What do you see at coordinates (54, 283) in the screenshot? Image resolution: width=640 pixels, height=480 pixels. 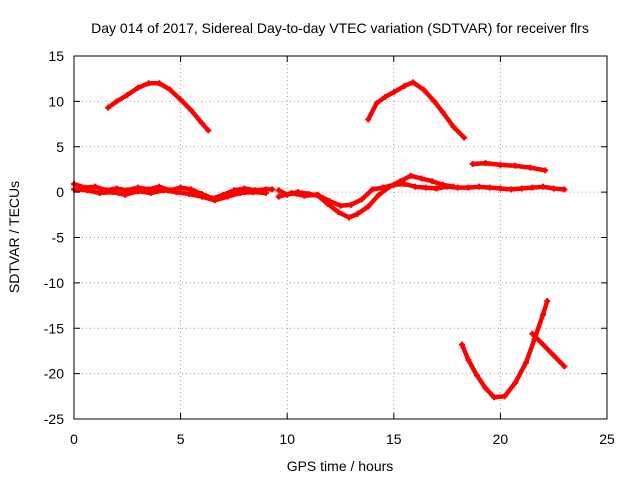 I see `y-tick-label: -10` at bounding box center [54, 283].